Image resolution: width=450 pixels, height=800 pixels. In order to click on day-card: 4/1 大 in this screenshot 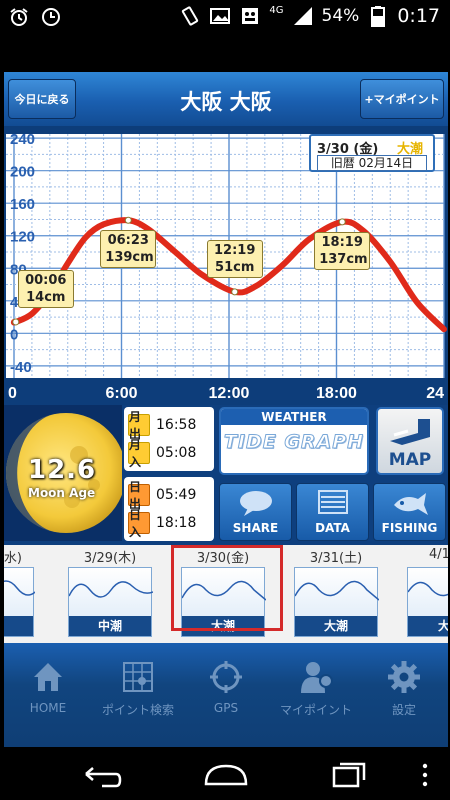, I will do `click(423, 593)`.